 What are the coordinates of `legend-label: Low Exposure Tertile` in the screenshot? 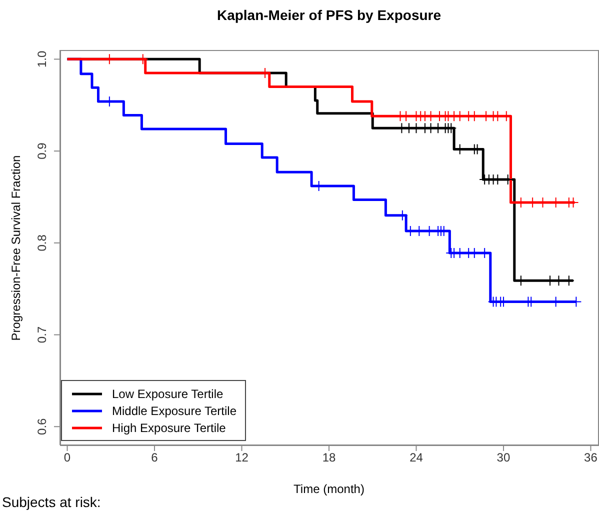 It's located at (168, 393).